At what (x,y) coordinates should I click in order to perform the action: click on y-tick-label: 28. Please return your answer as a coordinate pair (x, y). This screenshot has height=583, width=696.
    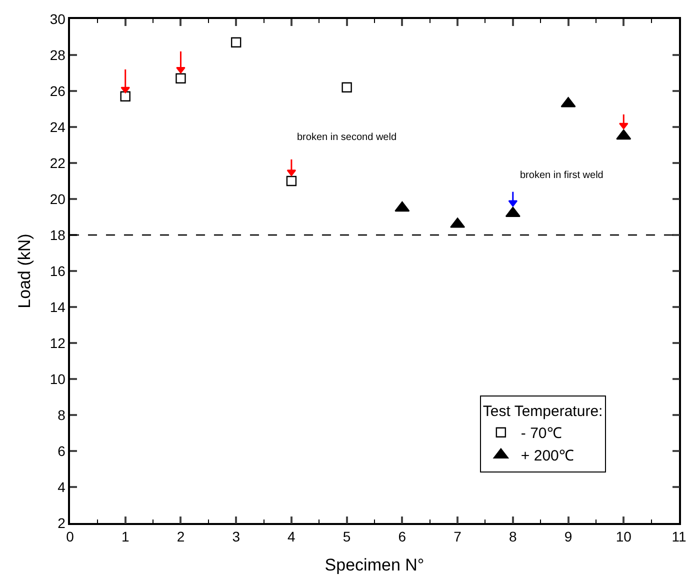
    Looking at the image, I should click on (58, 54).